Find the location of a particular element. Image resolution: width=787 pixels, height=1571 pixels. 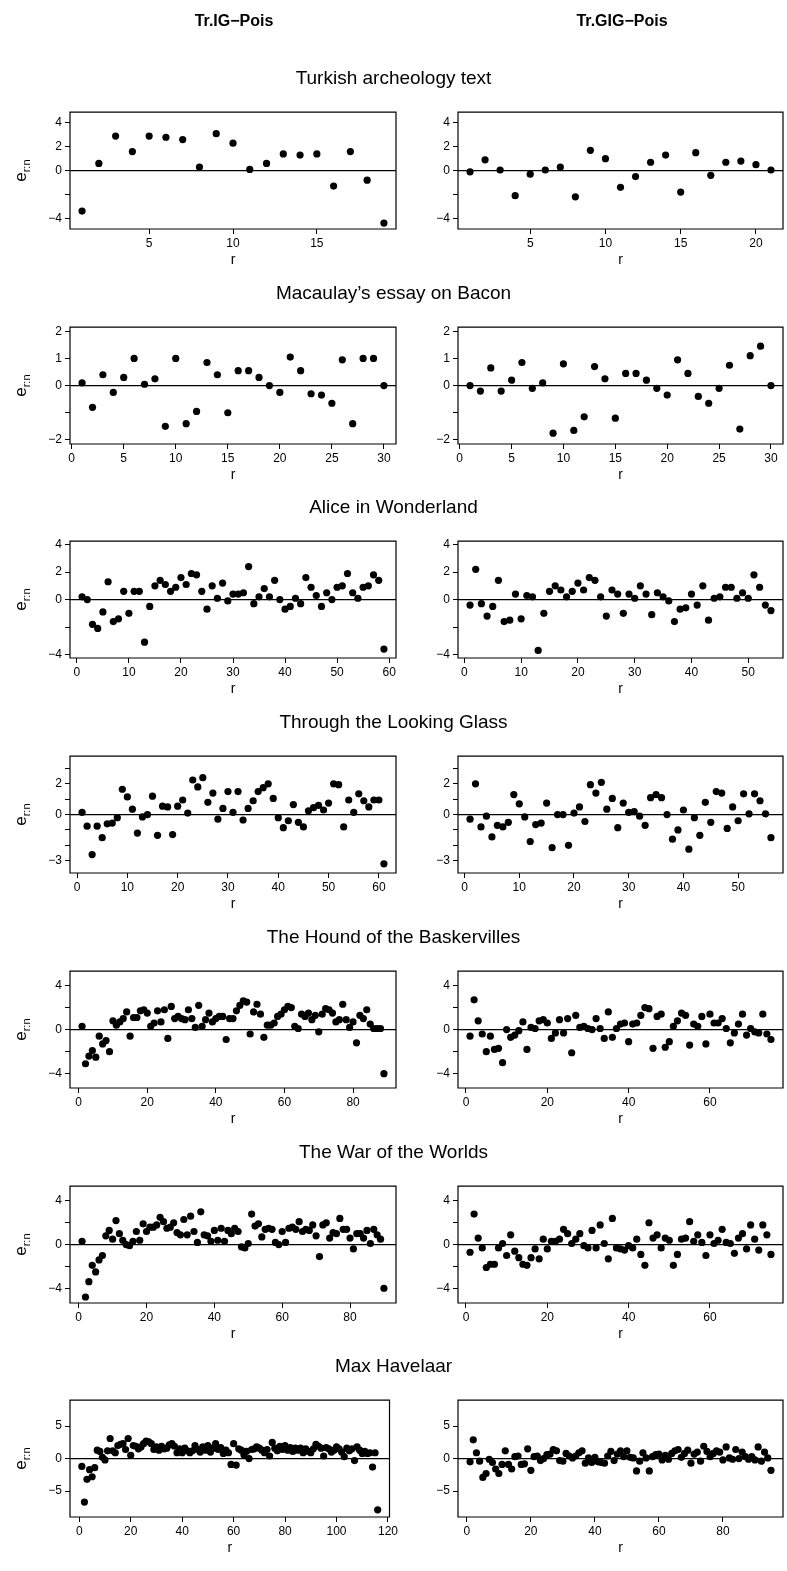

y-tick-label: 5 is located at coordinates (59, 1425).